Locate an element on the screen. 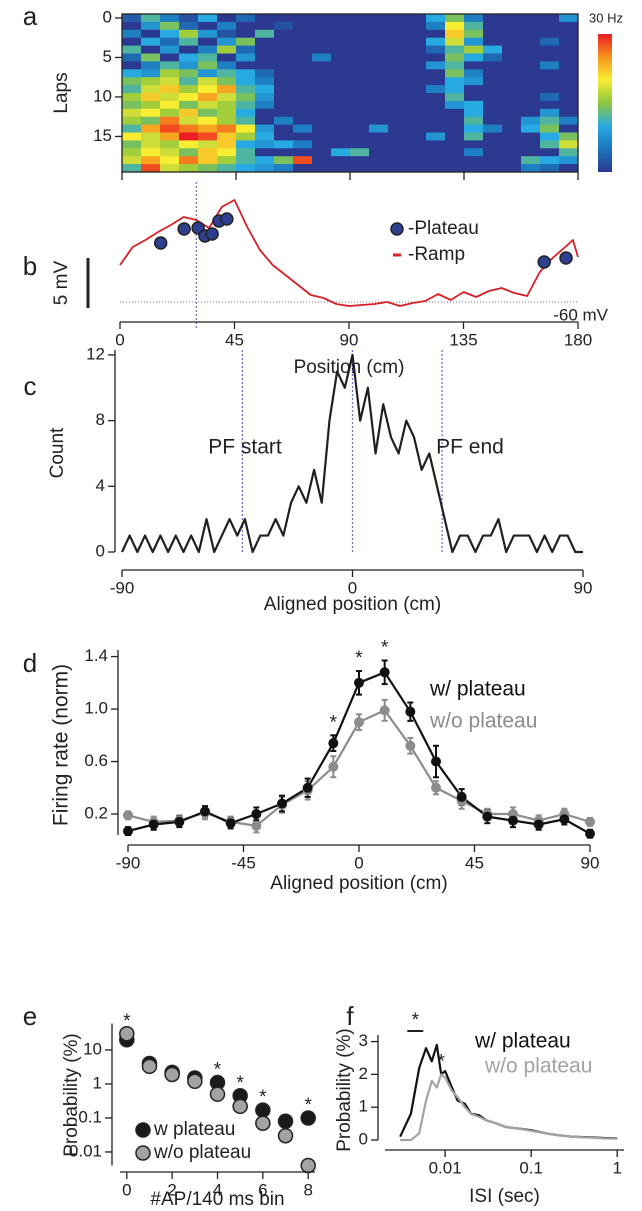 The height and width of the screenshot is (1211, 642). legend-label: w/ plateau is located at coordinates (522, 1041).